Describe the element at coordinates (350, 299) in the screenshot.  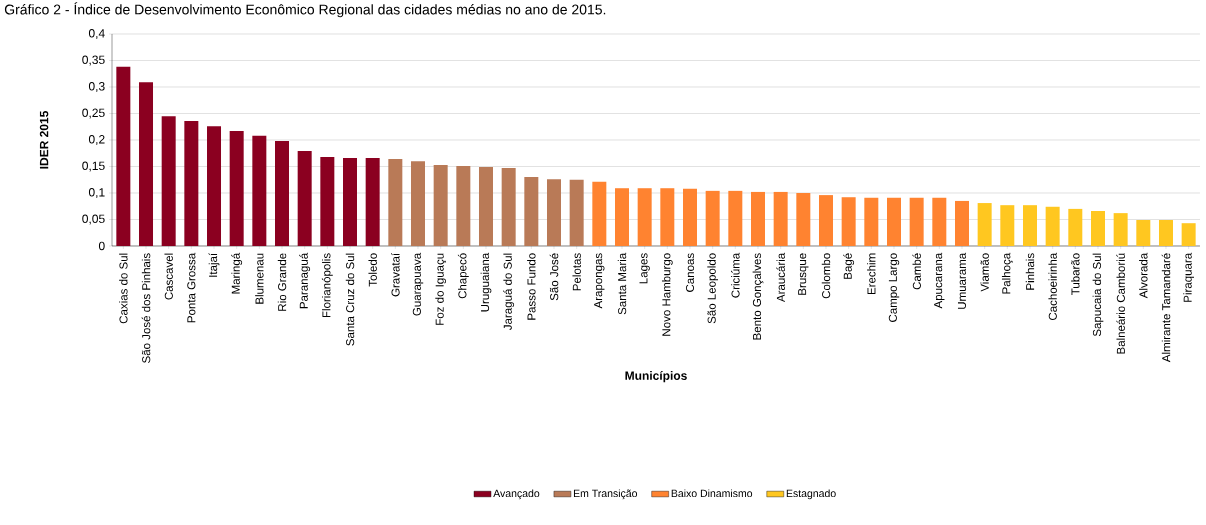
I see `x-tick-label: Santa Cruz do Sul` at that location.